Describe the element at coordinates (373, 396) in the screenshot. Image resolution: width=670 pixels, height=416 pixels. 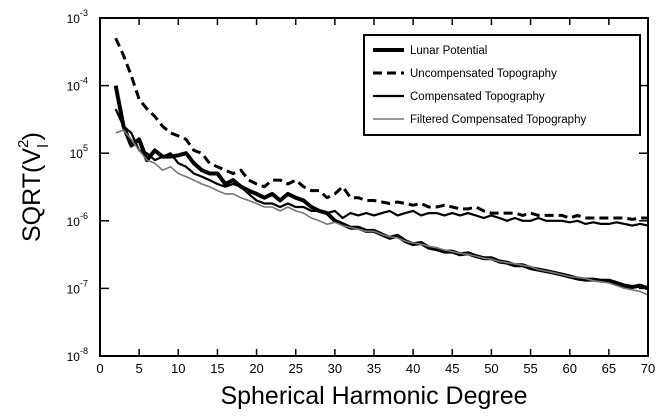
I see `x-axis-label: Spherical Harmonic Degree` at that location.